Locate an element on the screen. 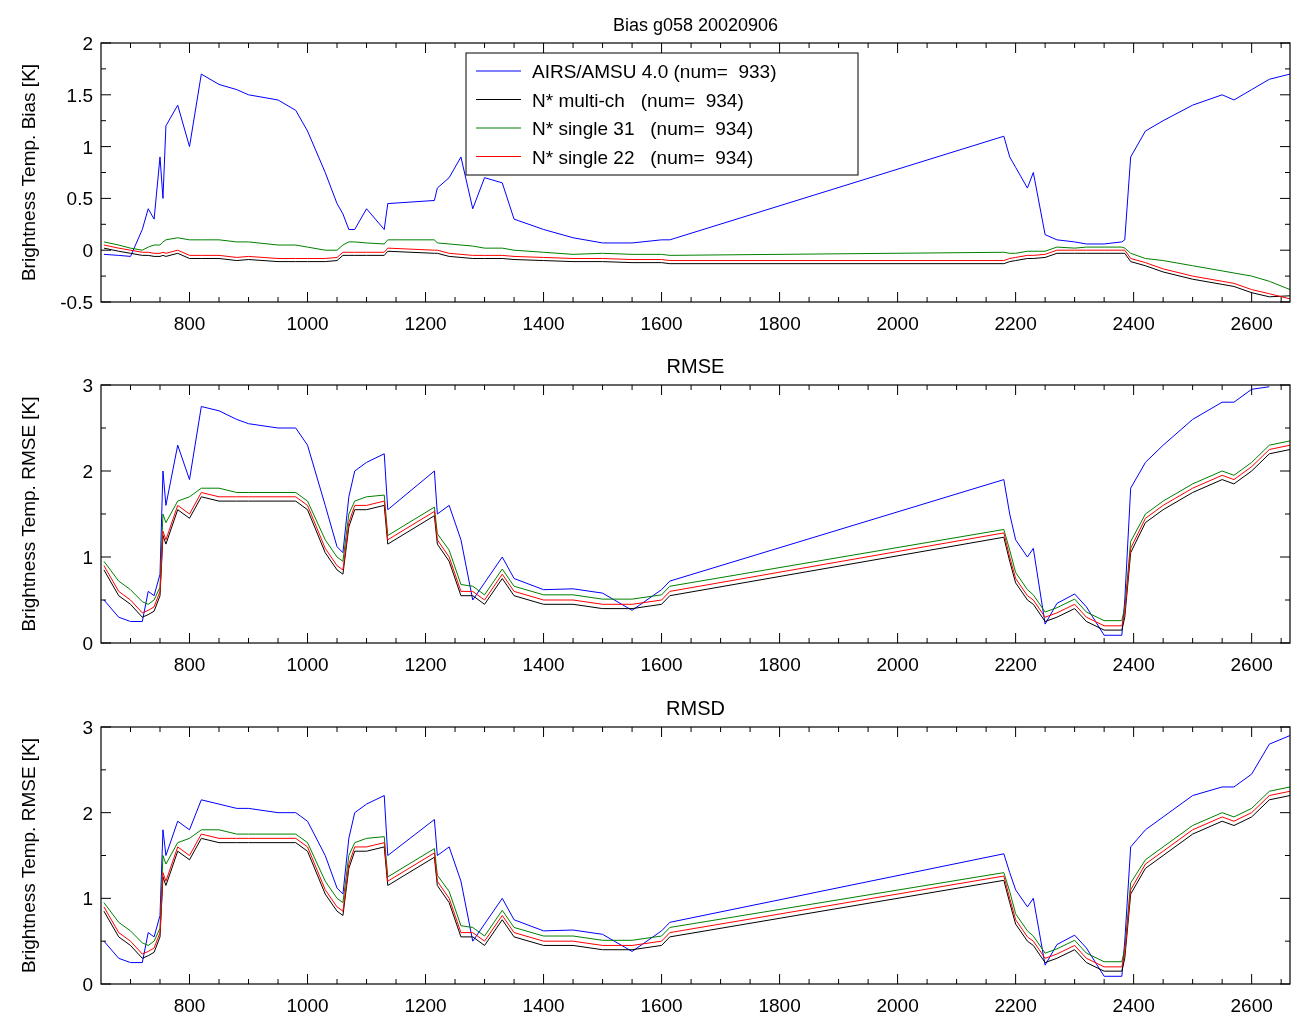  chart-title: Bias g058 20020906 is located at coordinates (695, 25).